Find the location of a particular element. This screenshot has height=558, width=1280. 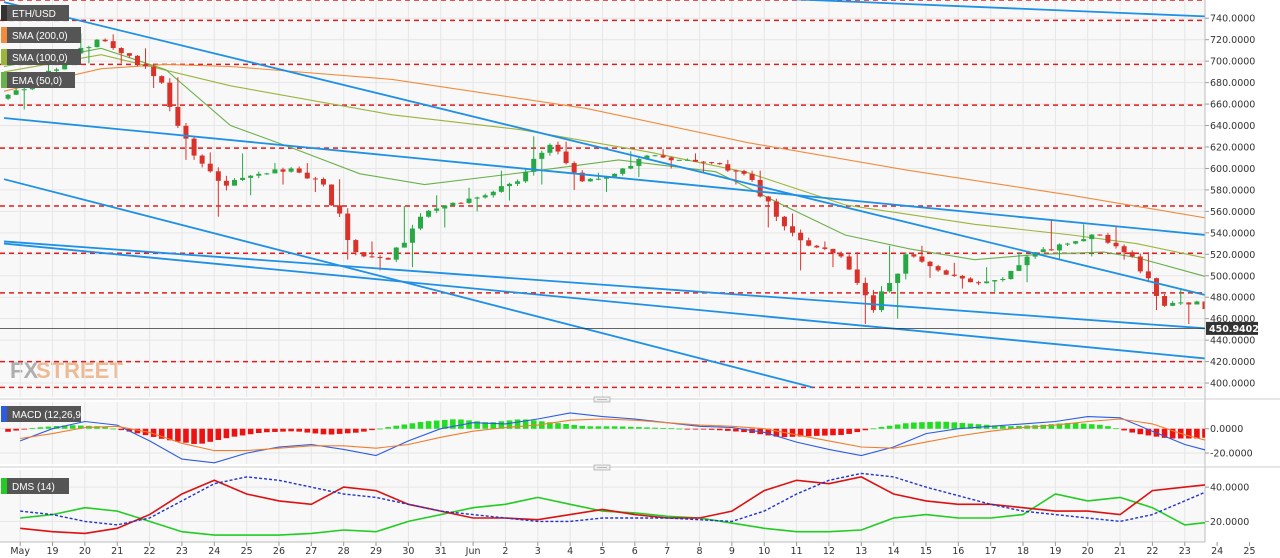

x-tick-label: 23 is located at coordinates (182, 551).